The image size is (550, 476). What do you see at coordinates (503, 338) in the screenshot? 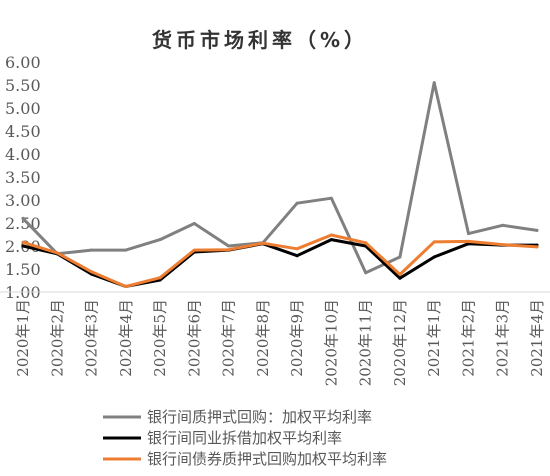
I see `x-tick-label: 2021年3月` at bounding box center [503, 338].